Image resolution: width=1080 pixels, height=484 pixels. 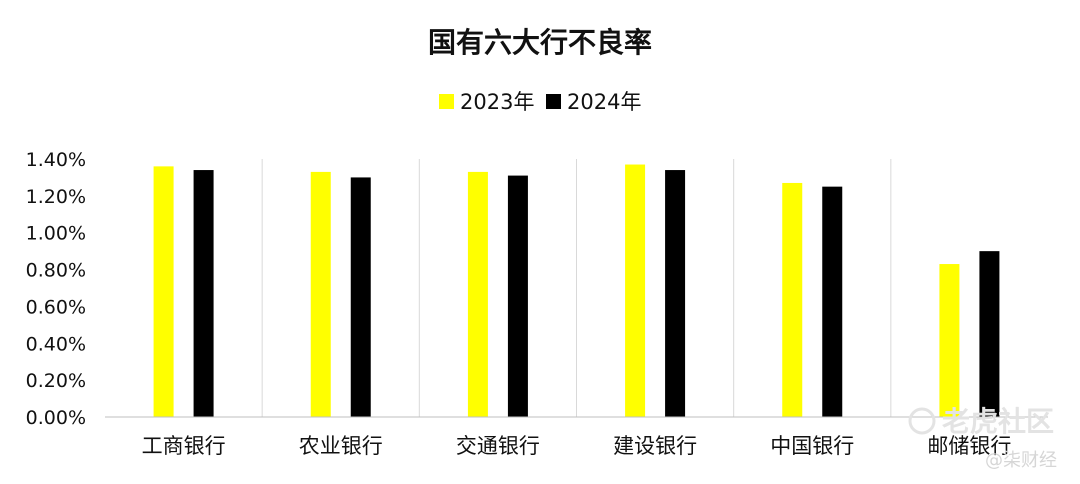 I want to click on bar-2023年-农业银行, so click(x=320, y=294).